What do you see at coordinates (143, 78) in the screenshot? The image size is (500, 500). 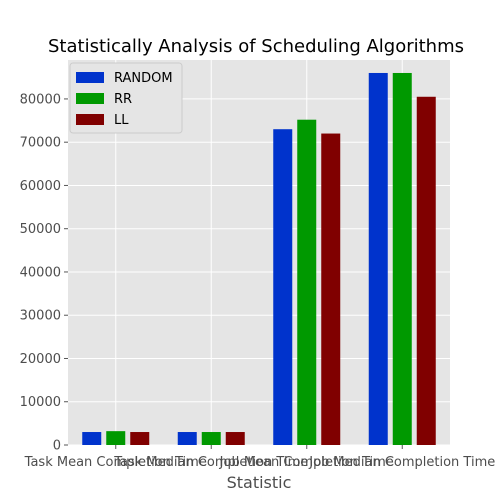 I see `legend-label-random: RANDOM` at bounding box center [143, 78].